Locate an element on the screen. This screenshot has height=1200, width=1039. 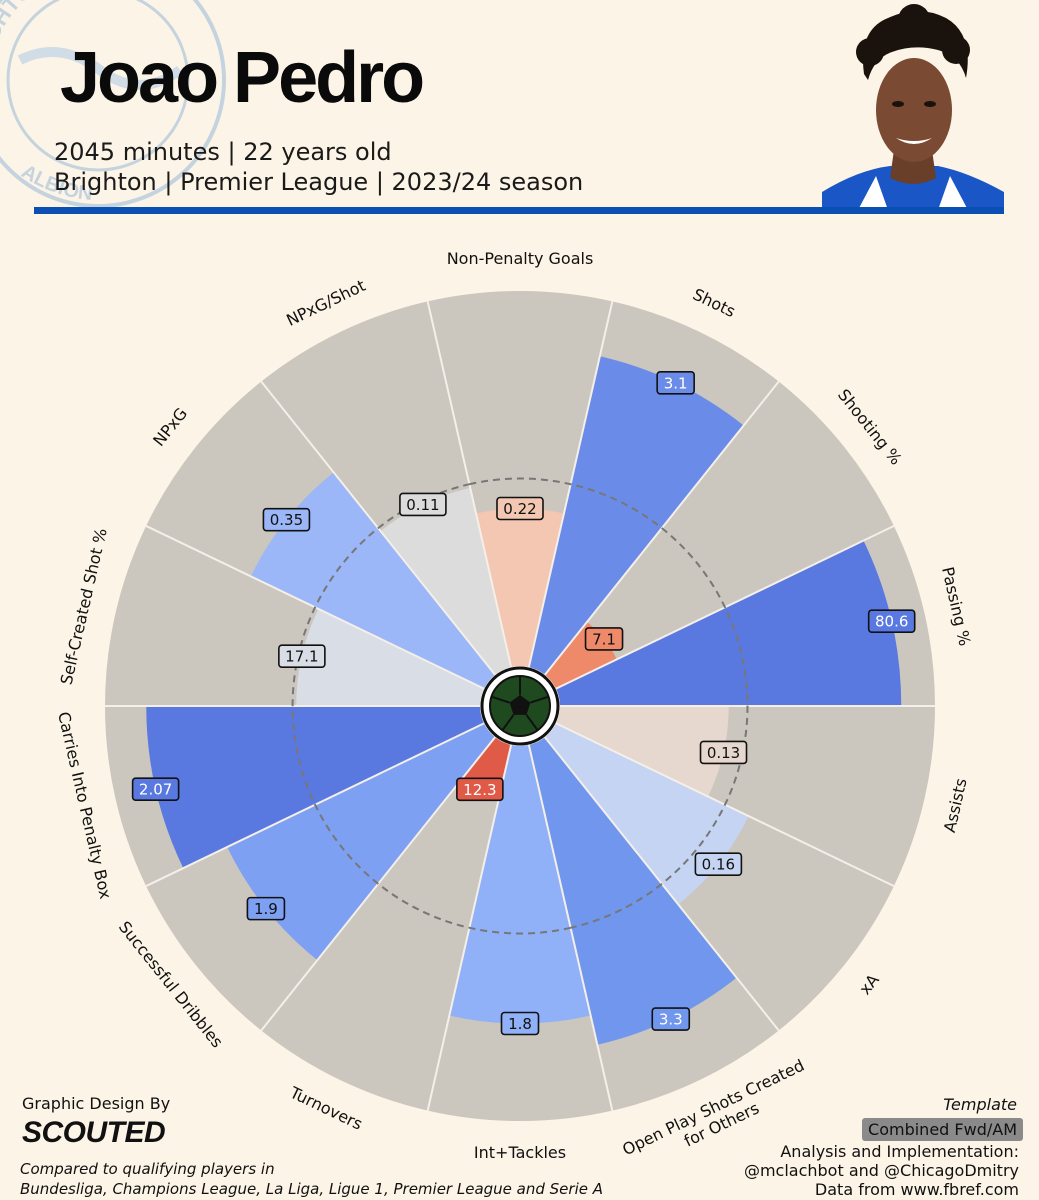
value-label: 3.3 is located at coordinates (671, 1019).